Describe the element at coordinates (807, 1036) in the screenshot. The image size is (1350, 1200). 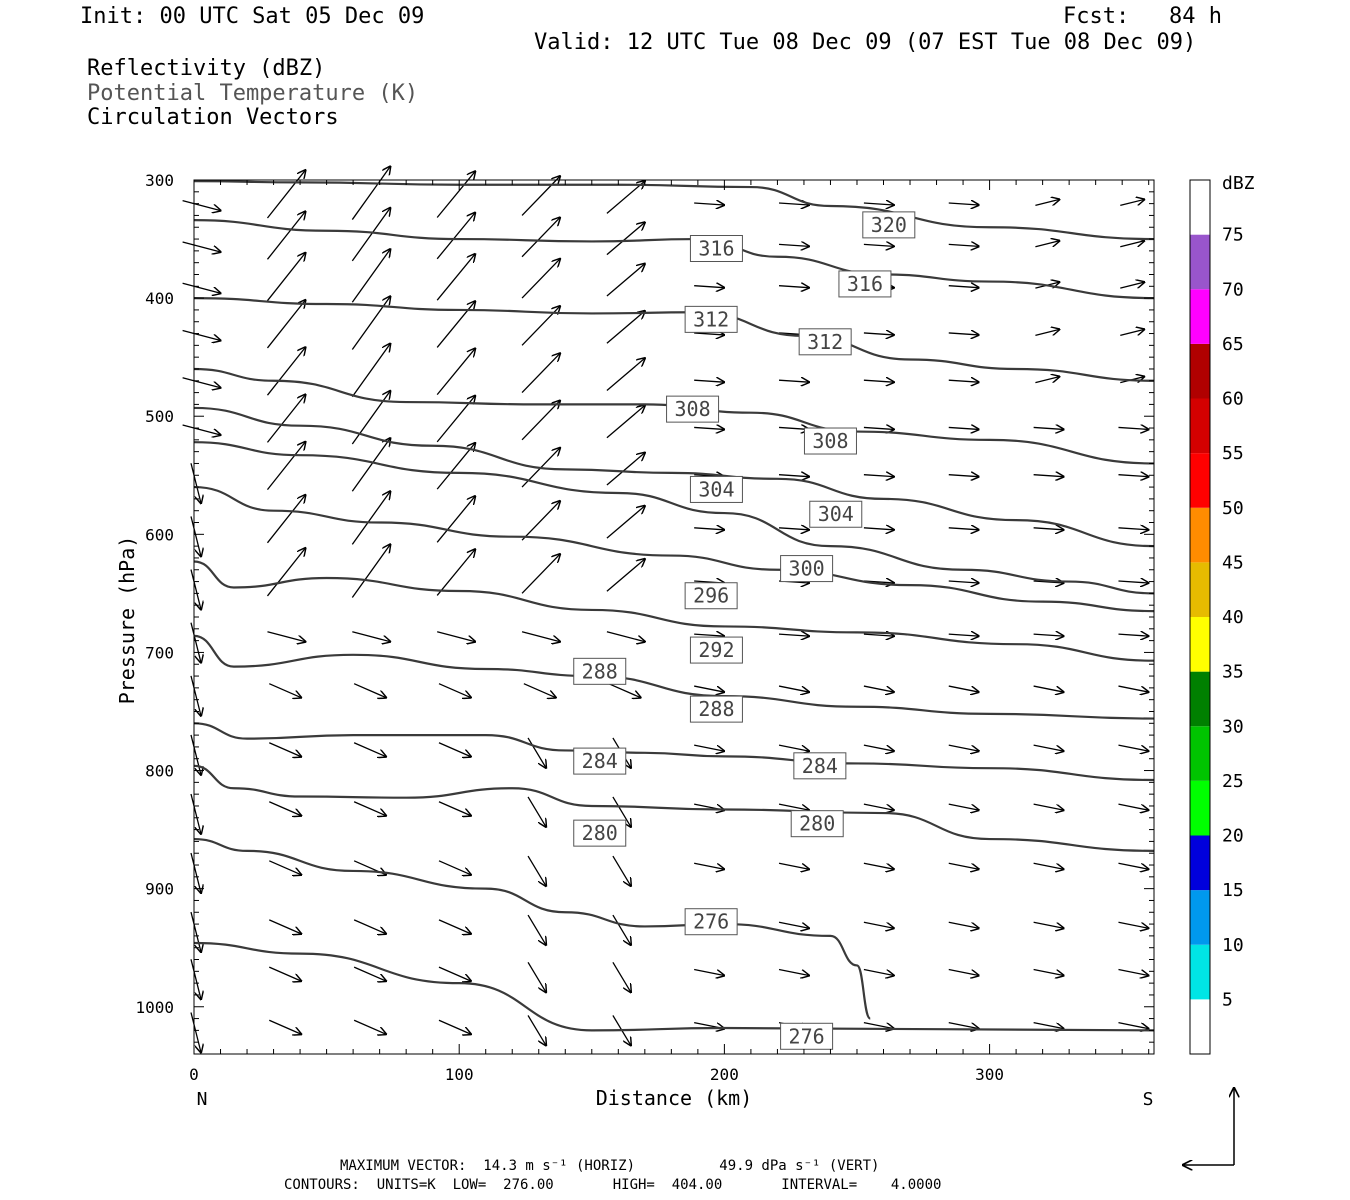
I see `contour-label: 276` at that location.